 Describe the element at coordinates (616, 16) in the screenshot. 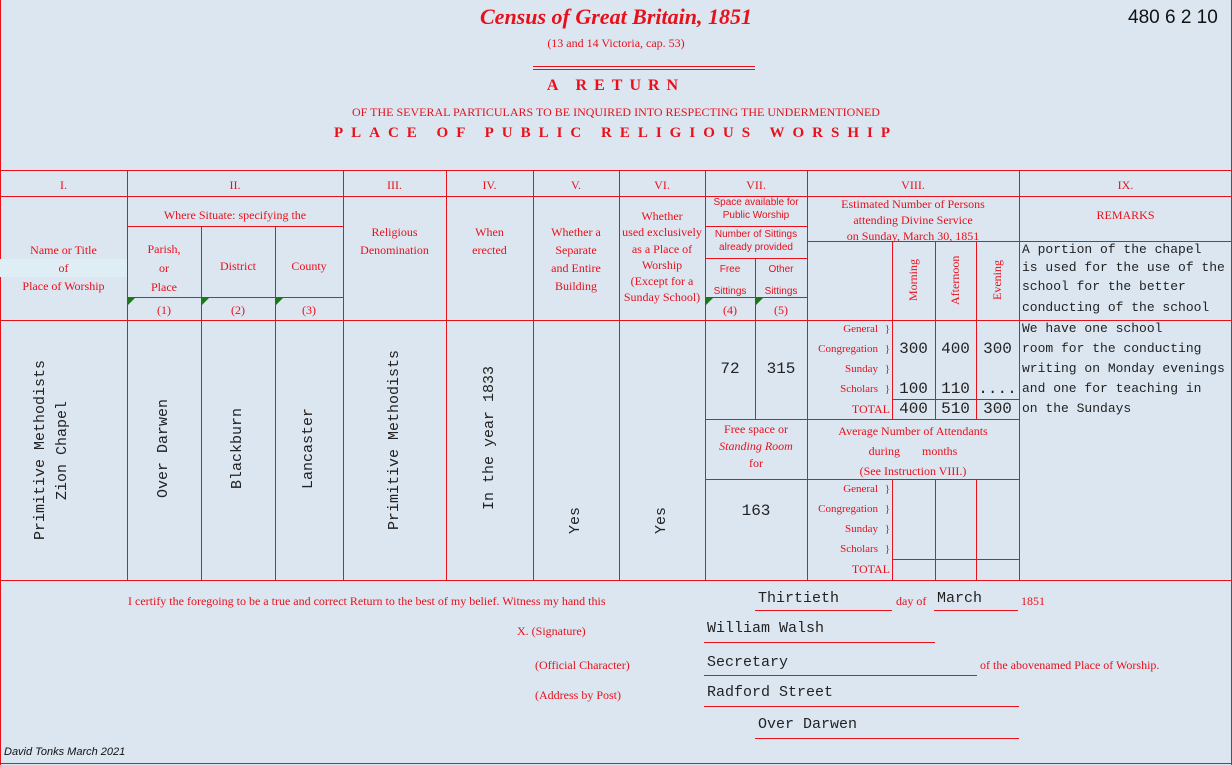

I see `form-title: Census of Great Britain, 1851` at that location.